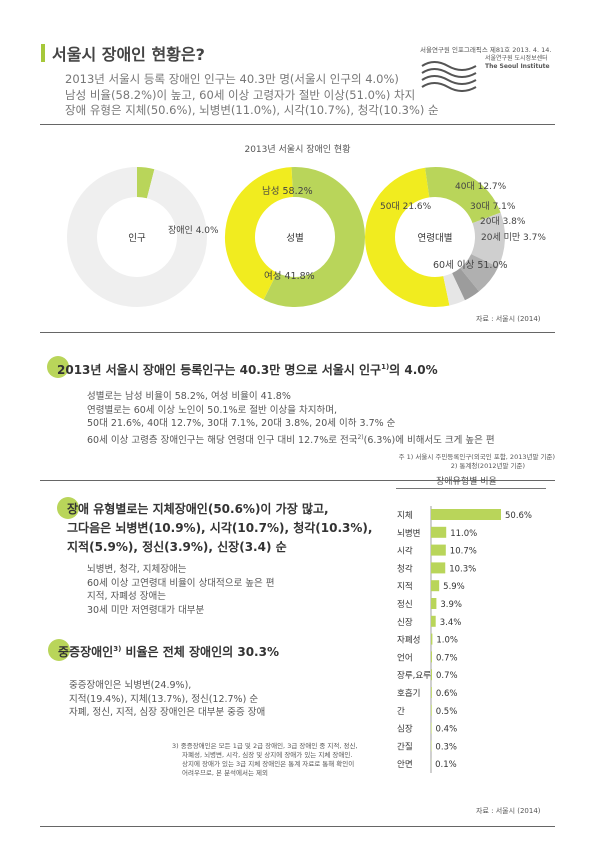  What do you see at coordinates (200, 652) in the screenshot?
I see `section3-heading-tail: 비율은 전체 장애인의 30.3%` at bounding box center [200, 652].